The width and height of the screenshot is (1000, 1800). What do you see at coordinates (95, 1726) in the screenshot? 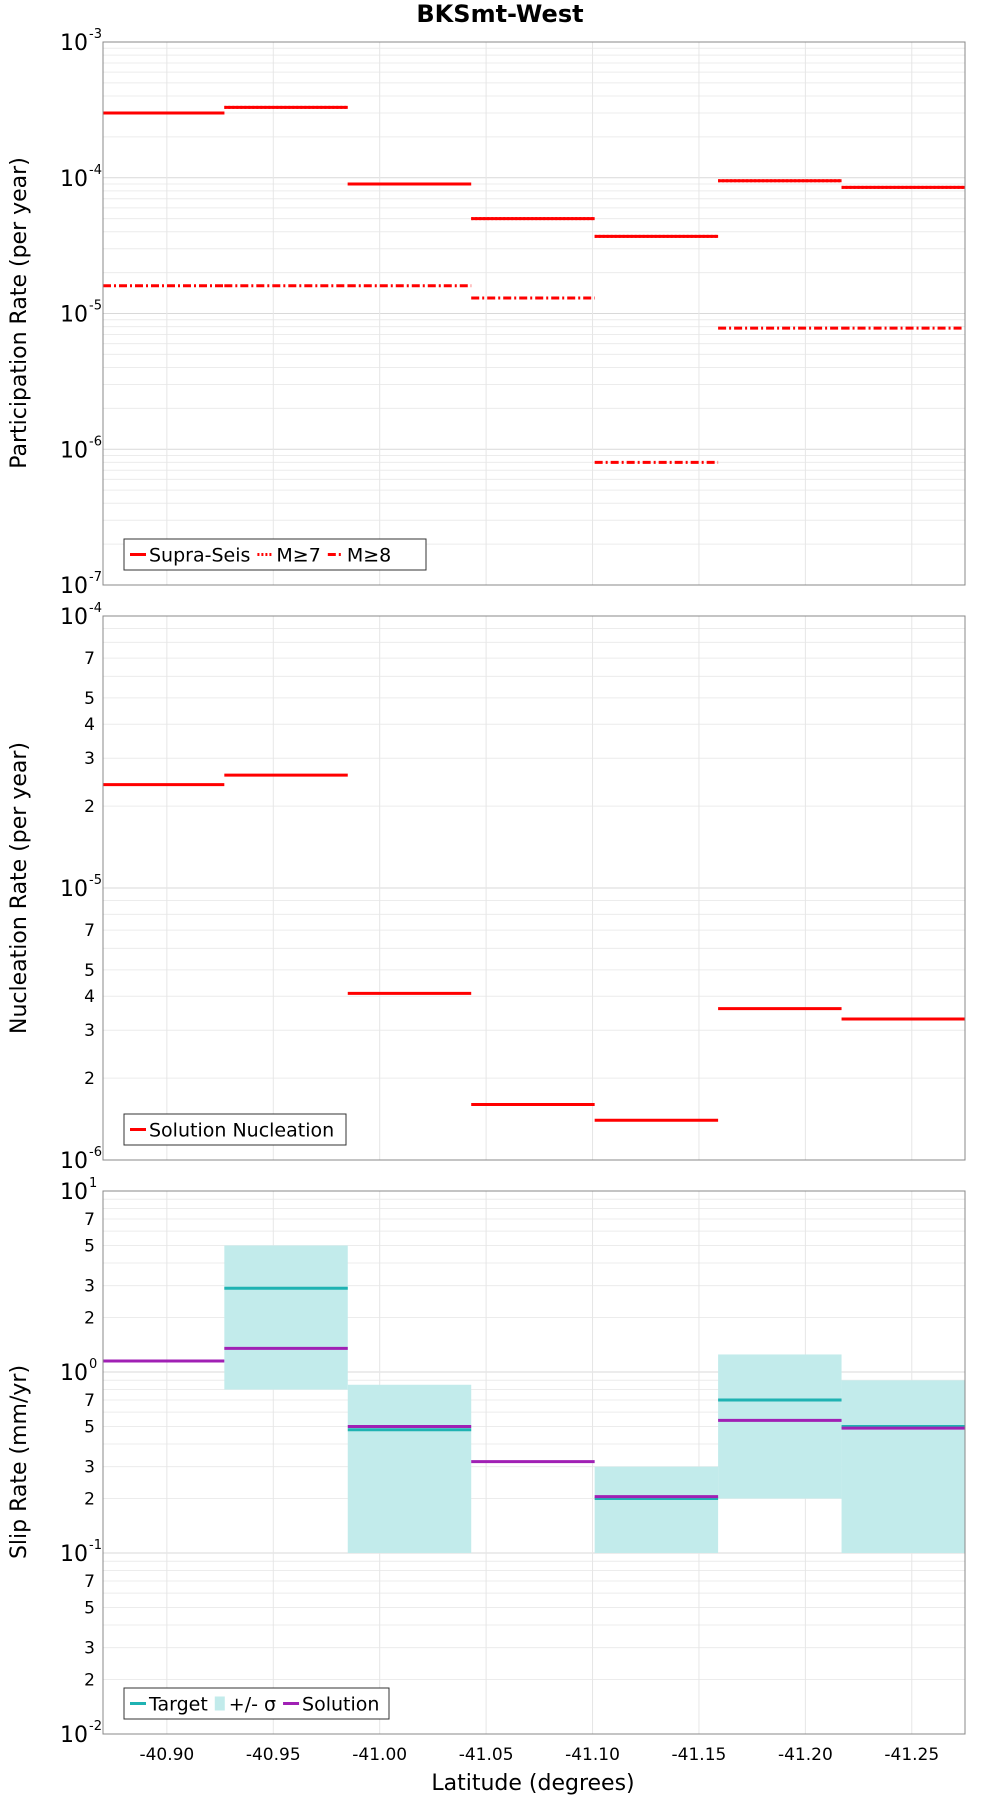
I see `y-tick-exponent: -2` at bounding box center [95, 1726].